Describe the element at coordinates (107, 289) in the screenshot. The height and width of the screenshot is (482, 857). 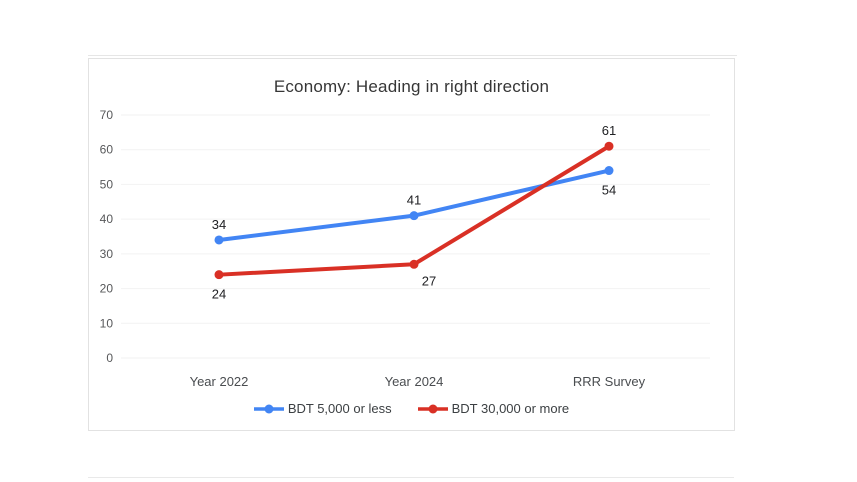
I see `y-axis-tick-label: 20` at that location.